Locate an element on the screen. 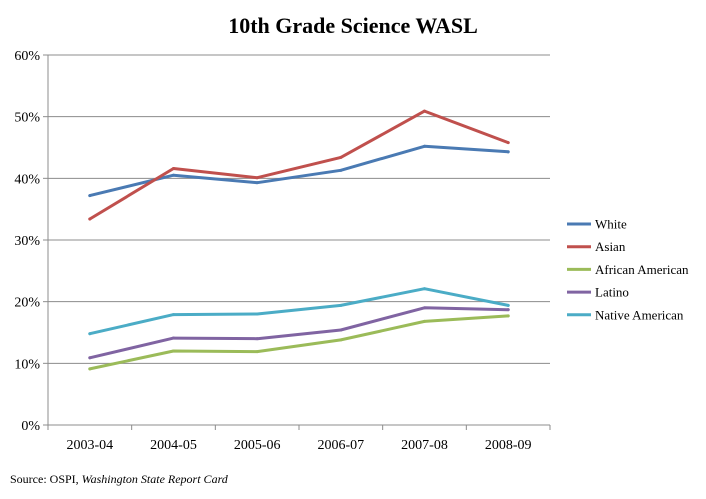  y-tick-label: 50% is located at coordinates (27, 118).